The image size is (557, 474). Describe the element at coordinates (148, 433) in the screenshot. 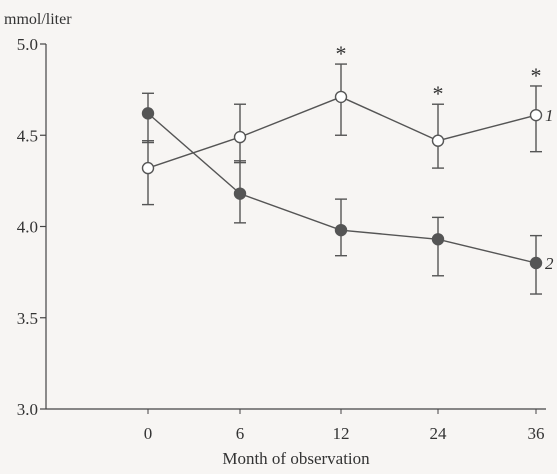

I see `x-tick-label: 0` at that location.